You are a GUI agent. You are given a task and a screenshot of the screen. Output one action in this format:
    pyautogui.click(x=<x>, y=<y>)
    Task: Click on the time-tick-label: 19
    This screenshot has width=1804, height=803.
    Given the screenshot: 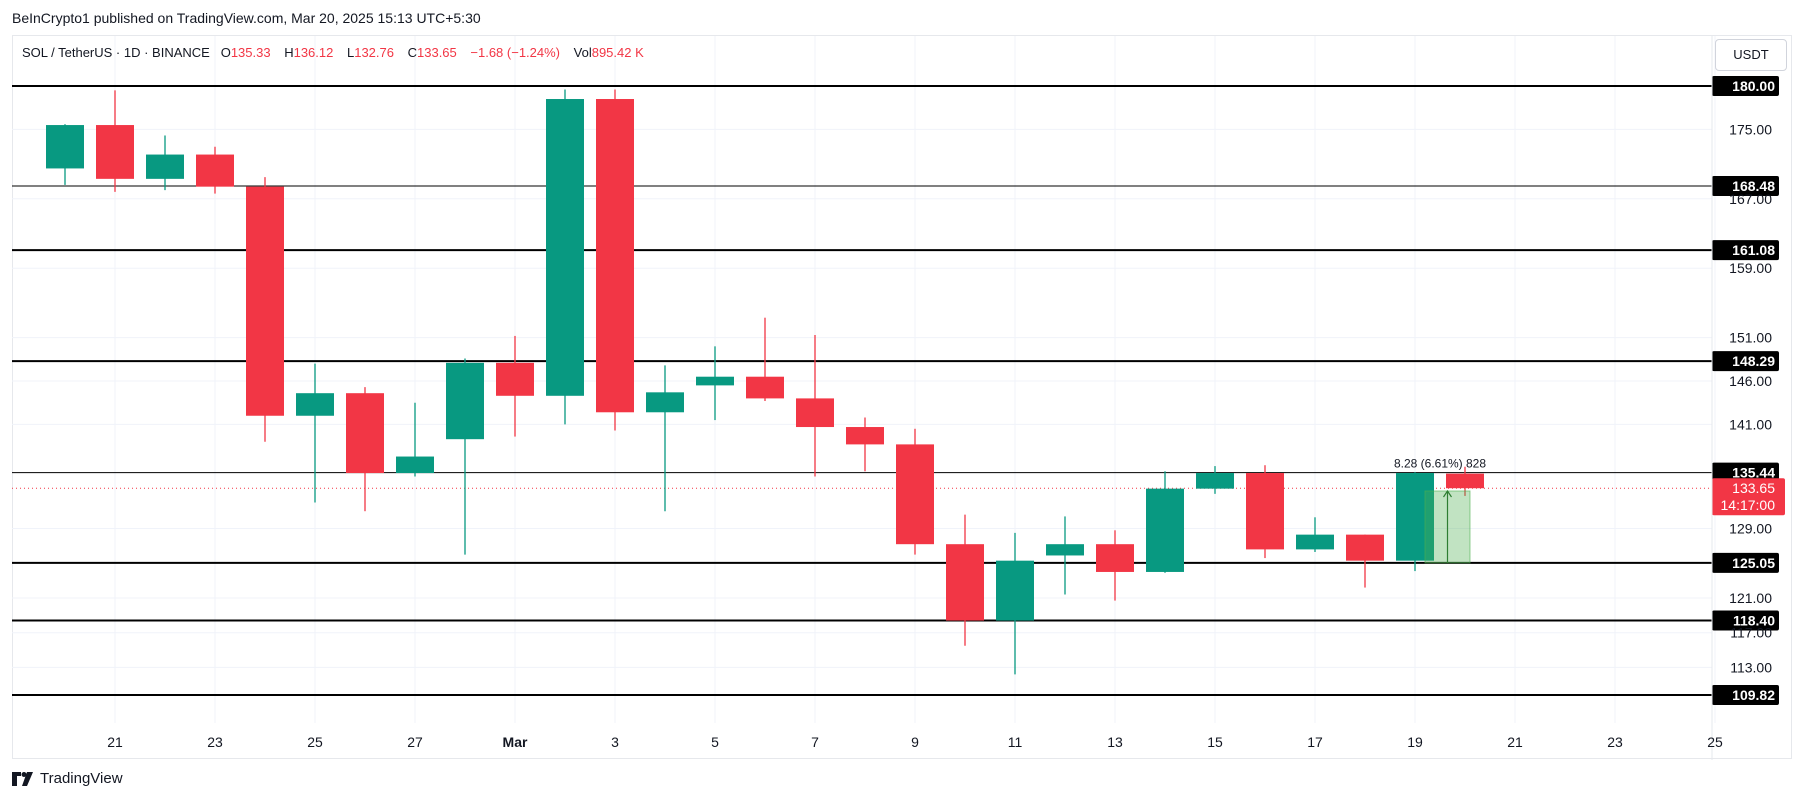 What is the action you would take?
    pyautogui.click(x=1415, y=742)
    